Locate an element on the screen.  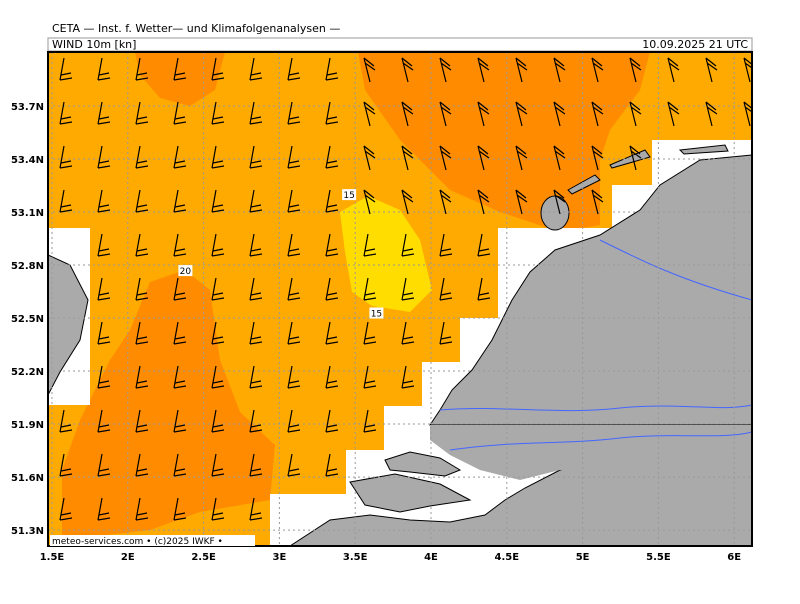
lon-tick-label: 2E is located at coordinates (128, 557).